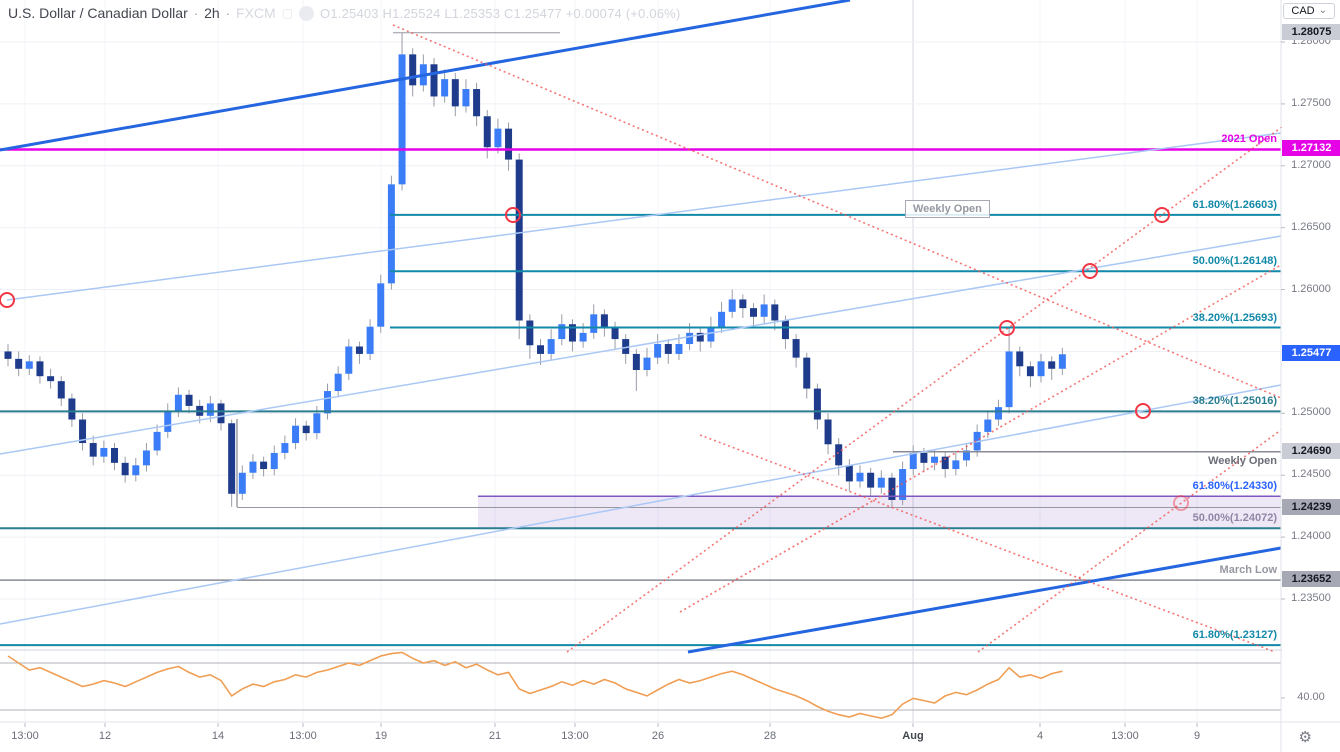 This screenshot has width=1340, height=752. Describe the element at coordinates (535, 685) in the screenshot. I see `rsi-line` at that location.